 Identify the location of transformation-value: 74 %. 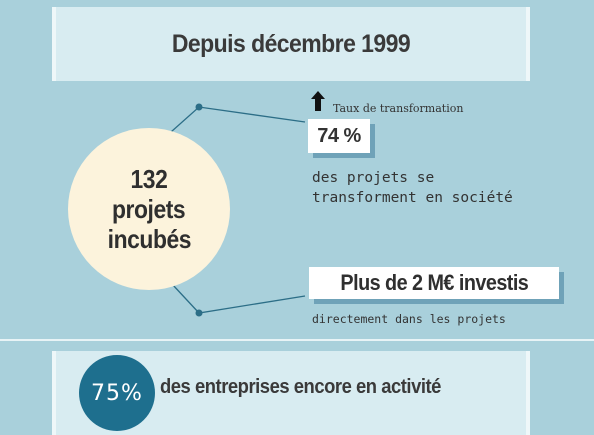
(339, 136).